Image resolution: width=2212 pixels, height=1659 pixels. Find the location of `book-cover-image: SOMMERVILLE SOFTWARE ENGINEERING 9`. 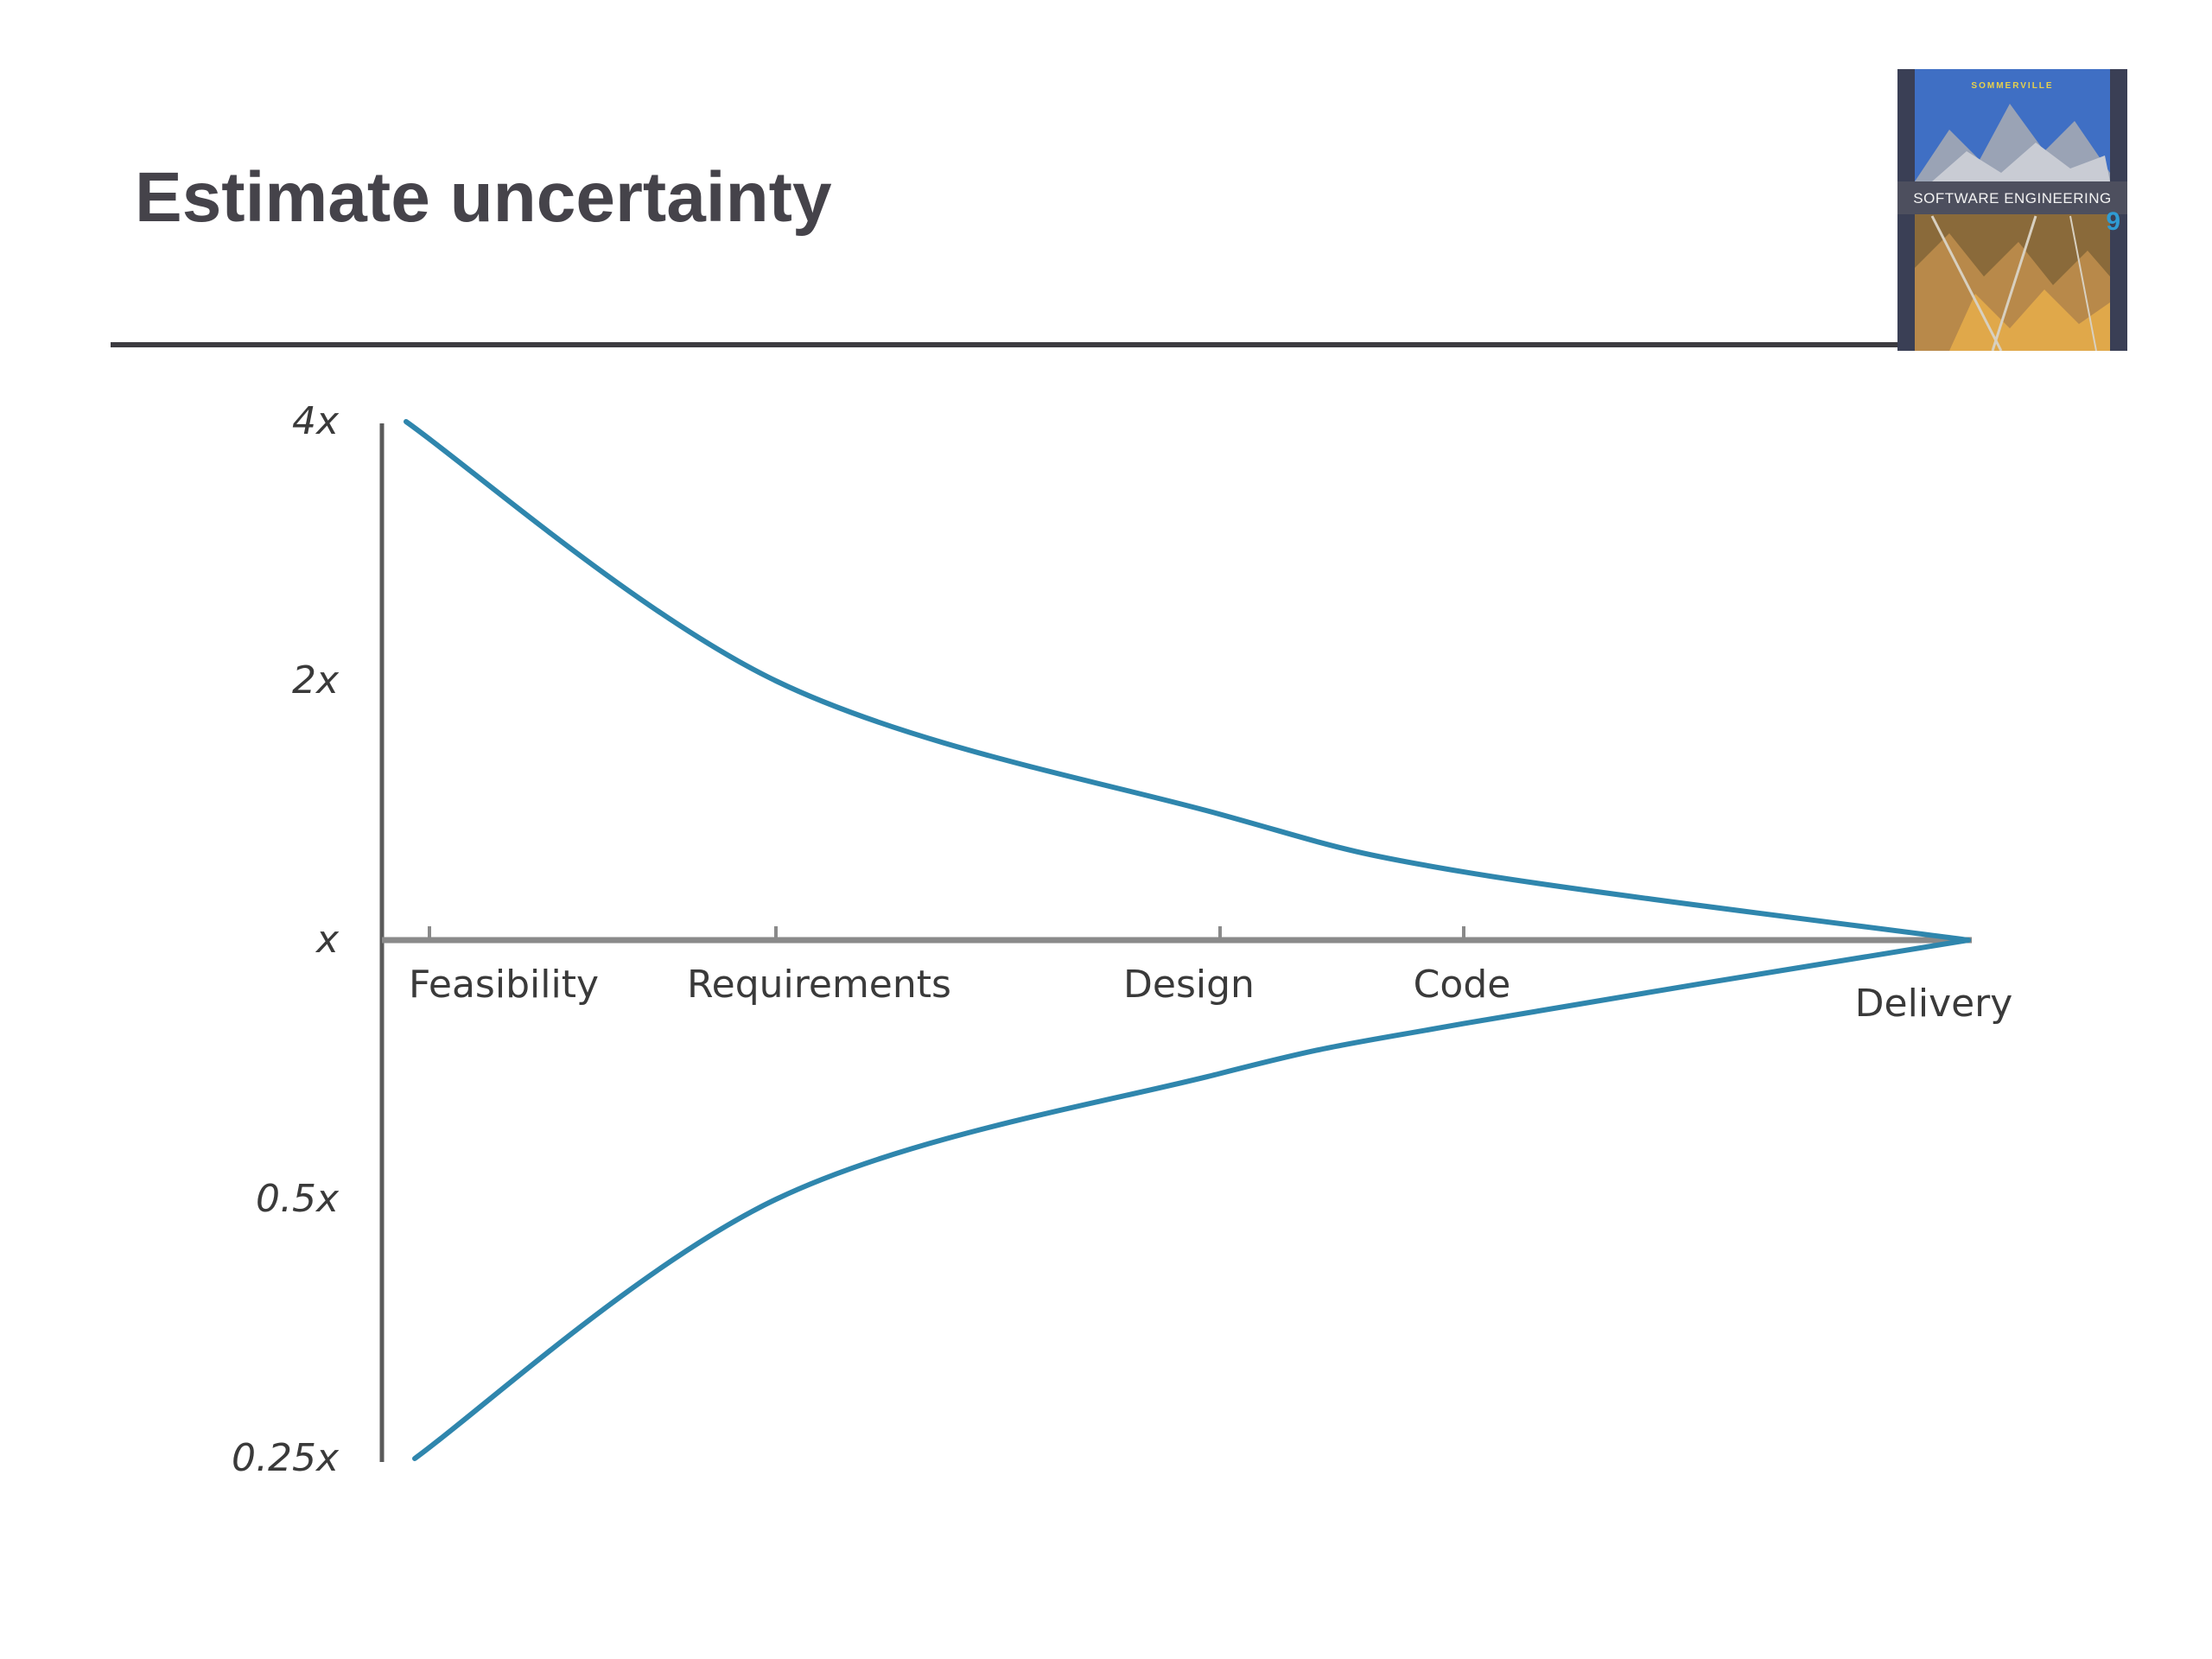

book-cover-image: SOMMERVILLE SOFTWARE ENGINEERING 9 is located at coordinates (2012, 210).